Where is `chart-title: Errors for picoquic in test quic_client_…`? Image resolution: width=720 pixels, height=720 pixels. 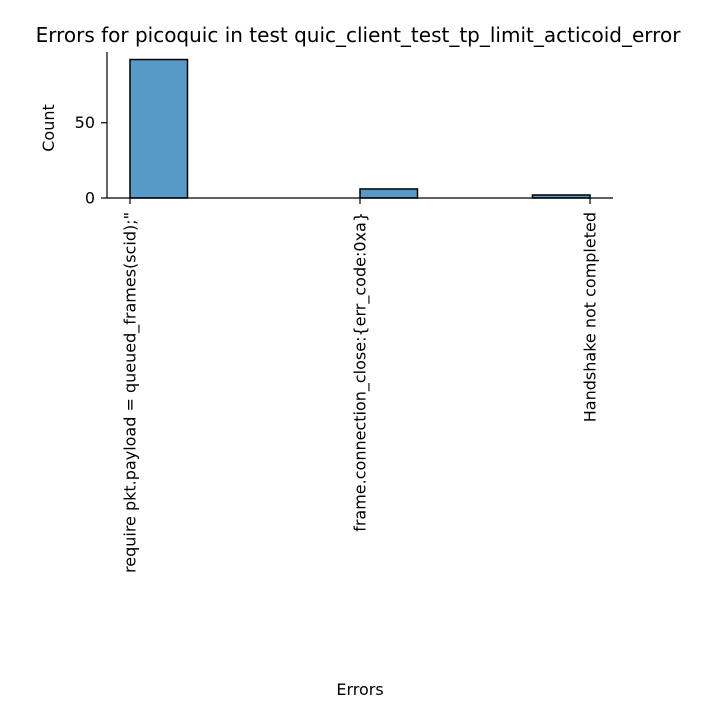 chart-title: Errors for picoquic in test quic_client_… is located at coordinates (359, 35).